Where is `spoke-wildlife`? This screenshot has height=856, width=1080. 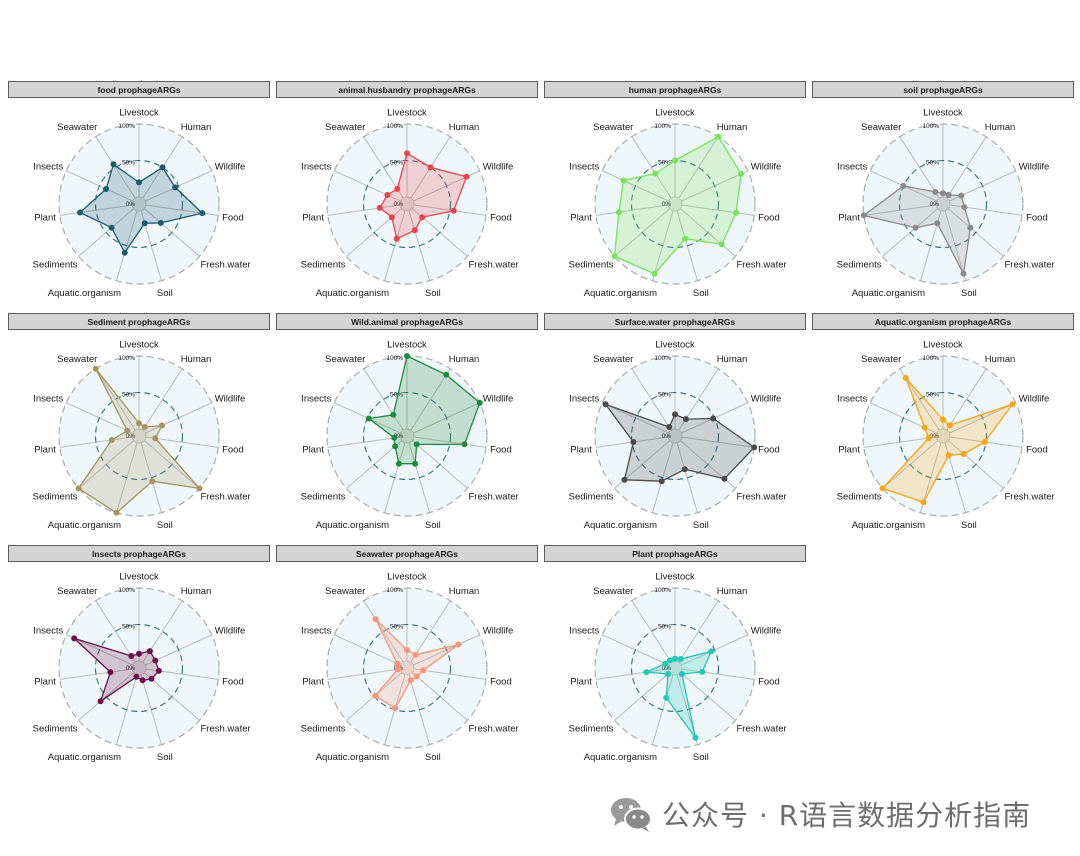 spoke-wildlife is located at coordinates (711, 187).